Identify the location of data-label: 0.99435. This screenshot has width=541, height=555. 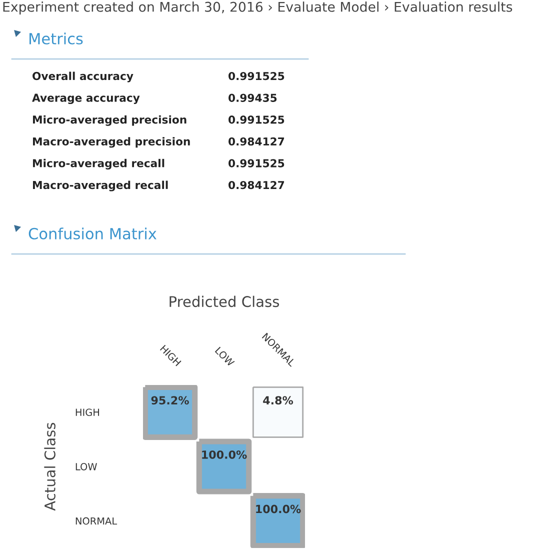
(252, 98).